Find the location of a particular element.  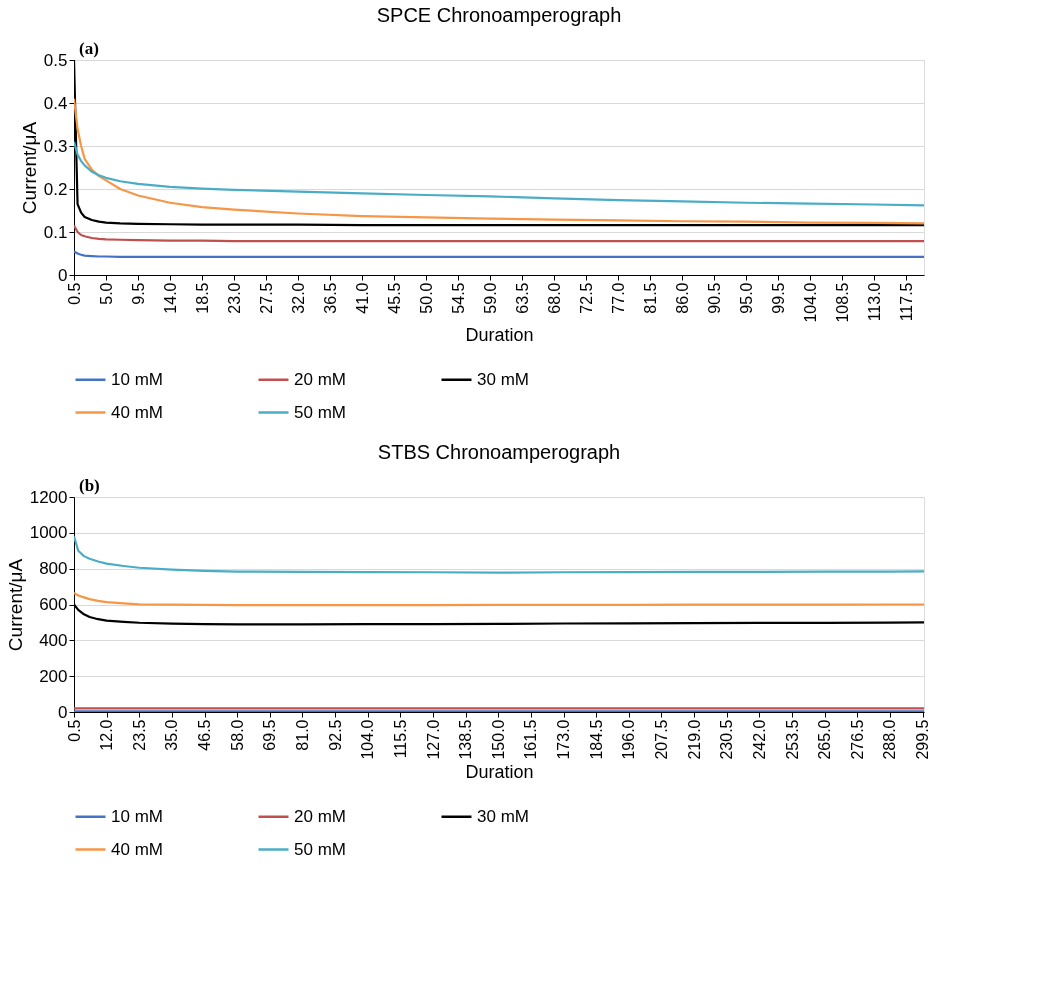

x-tick-label: 77.0 is located at coordinates (618, 298).